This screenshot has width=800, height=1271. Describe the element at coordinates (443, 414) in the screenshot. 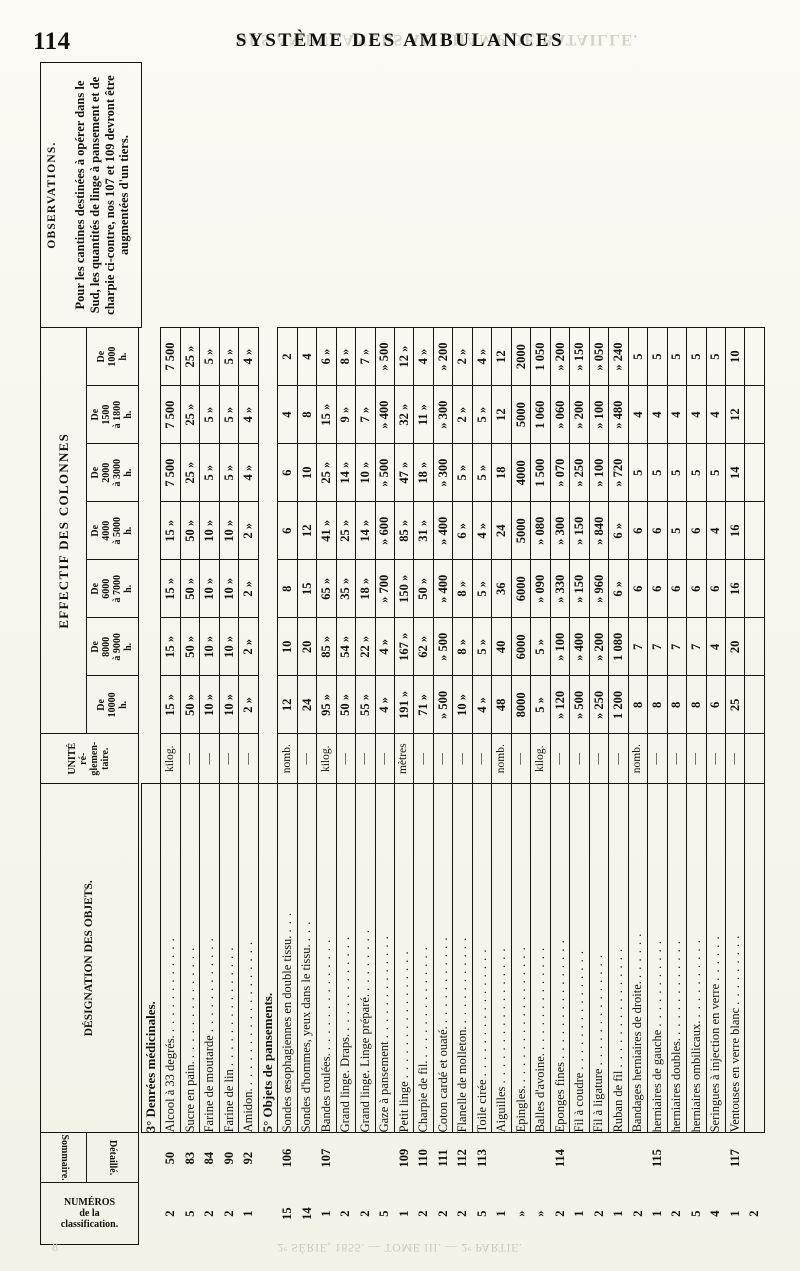

I see `cell-effectif-5: » 300` at that location.